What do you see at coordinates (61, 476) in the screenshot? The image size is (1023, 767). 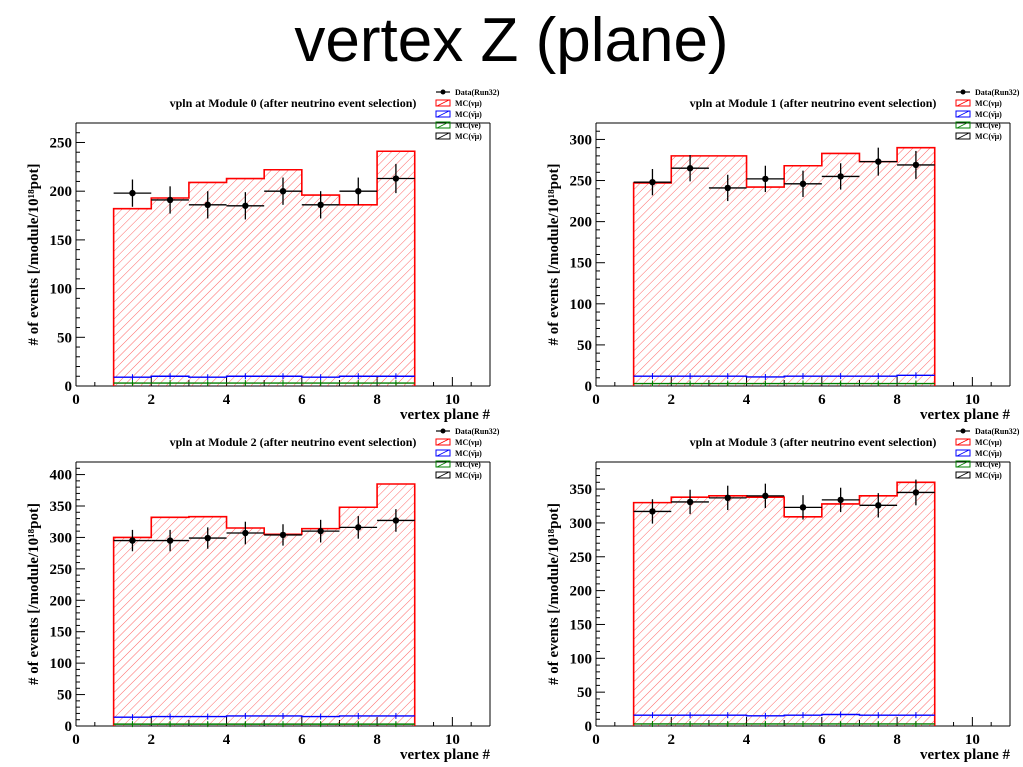 I see `y-tick-label: 400` at bounding box center [61, 476].